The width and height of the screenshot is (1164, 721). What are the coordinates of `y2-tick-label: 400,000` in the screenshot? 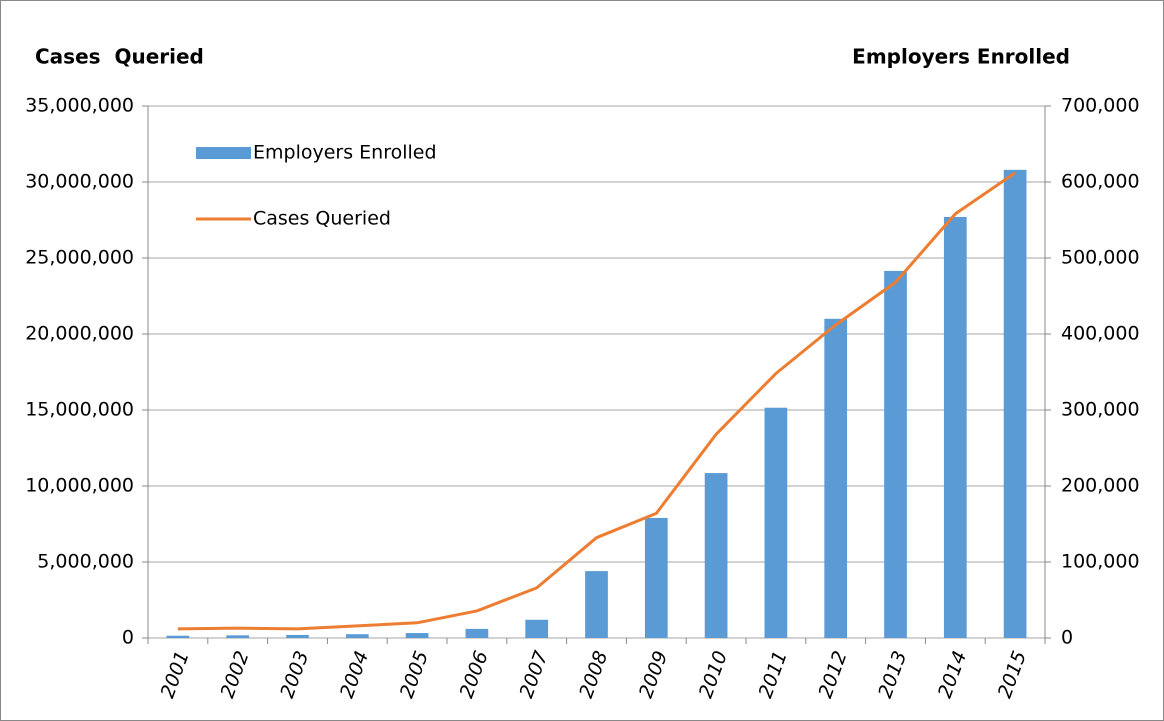 It's located at (1100, 334).